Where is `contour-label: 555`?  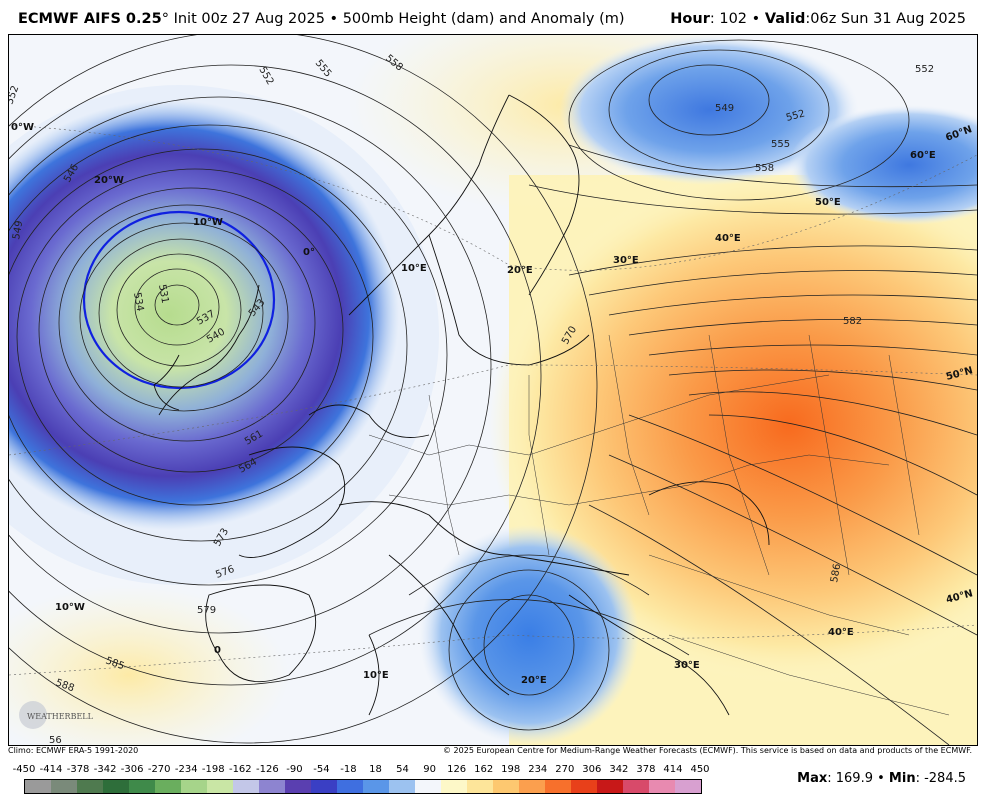 contour-label: 555 is located at coordinates (780, 144).